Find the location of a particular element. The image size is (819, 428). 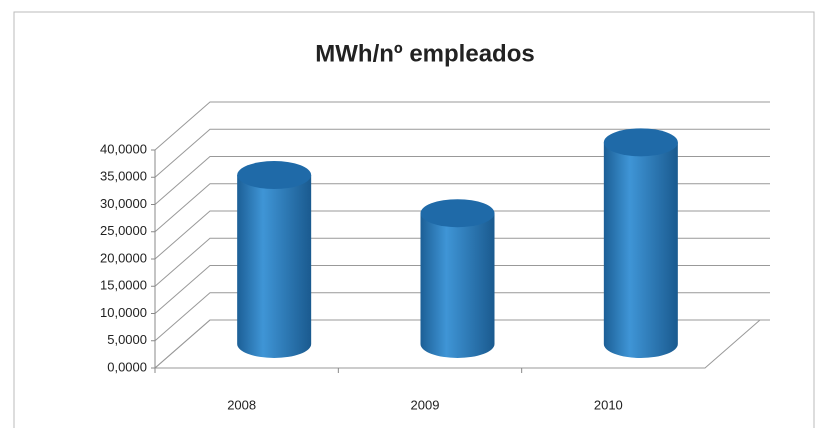

y-tick-label: 5,0000 is located at coordinates (127, 339).